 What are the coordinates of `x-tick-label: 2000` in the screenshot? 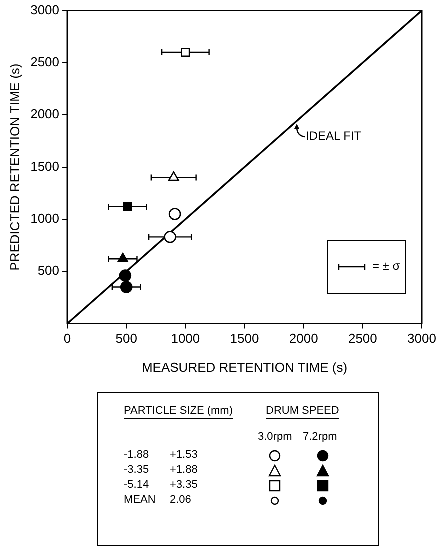 It's located at (303, 338).